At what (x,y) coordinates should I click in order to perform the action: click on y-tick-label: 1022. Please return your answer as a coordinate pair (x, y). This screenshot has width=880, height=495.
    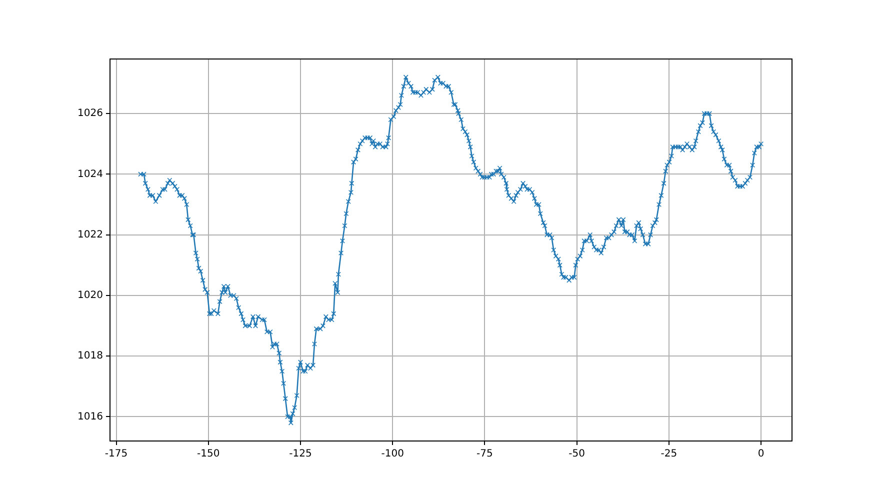
    Looking at the image, I should click on (90, 234).